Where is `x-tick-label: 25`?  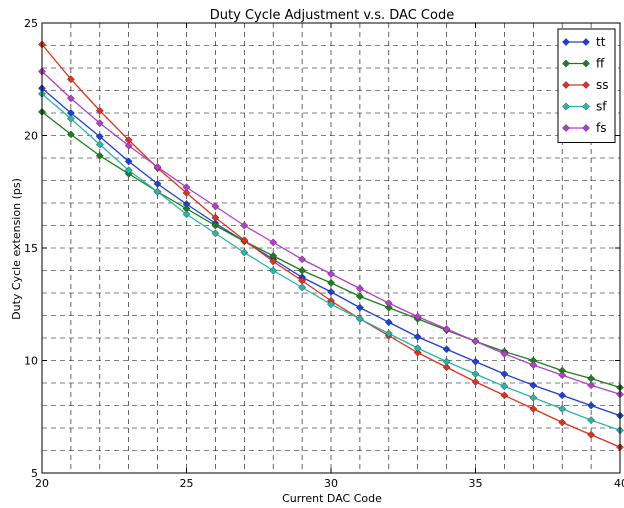 x-tick-label: 25 is located at coordinates (187, 483).